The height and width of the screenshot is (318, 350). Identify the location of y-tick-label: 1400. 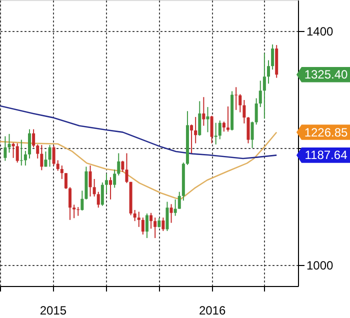
(320, 31).